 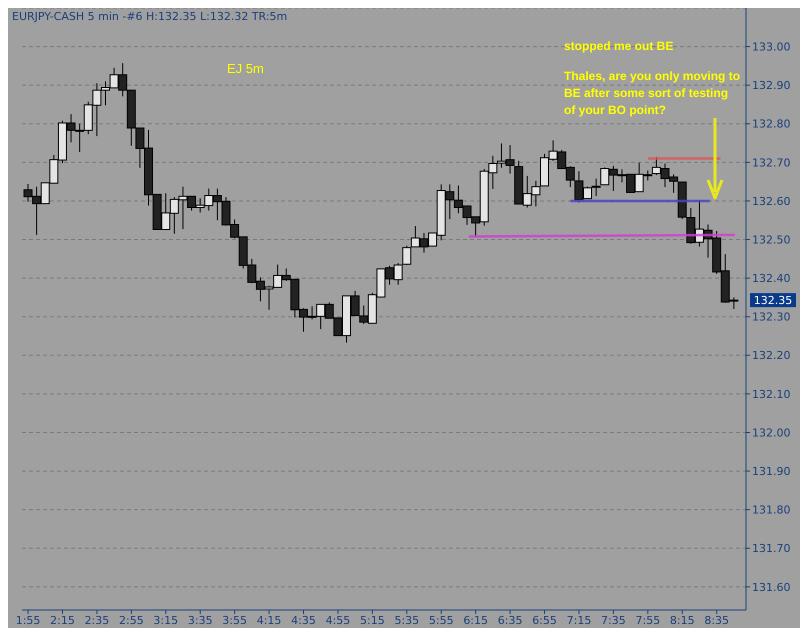 I want to click on x-tick-label: 6:15, so click(x=475, y=620).